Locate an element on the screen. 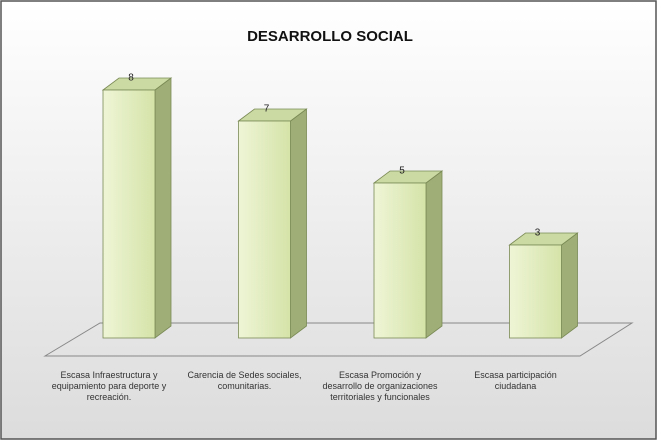  x-tick-label: Escasa participación ciudadana is located at coordinates (515, 380).